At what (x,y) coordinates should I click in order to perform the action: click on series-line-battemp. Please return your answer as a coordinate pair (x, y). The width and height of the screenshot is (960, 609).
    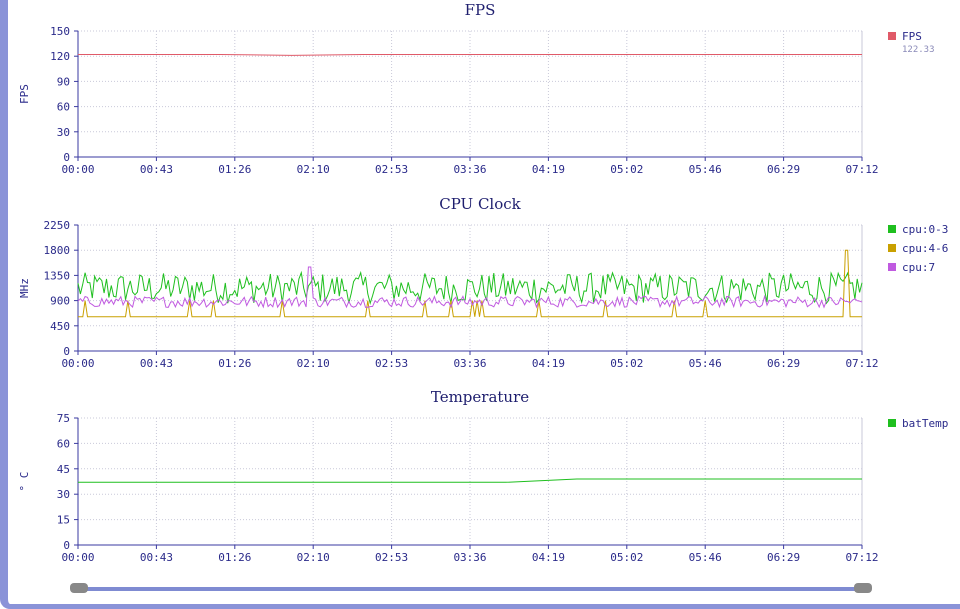
    Looking at the image, I should click on (470, 480).